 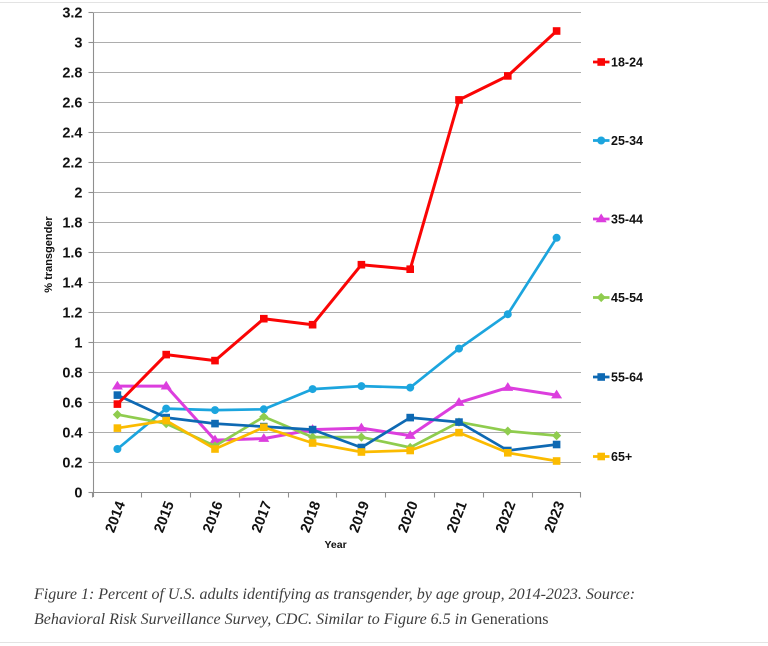 I want to click on svg-text: 2015, so click(x=164, y=517).